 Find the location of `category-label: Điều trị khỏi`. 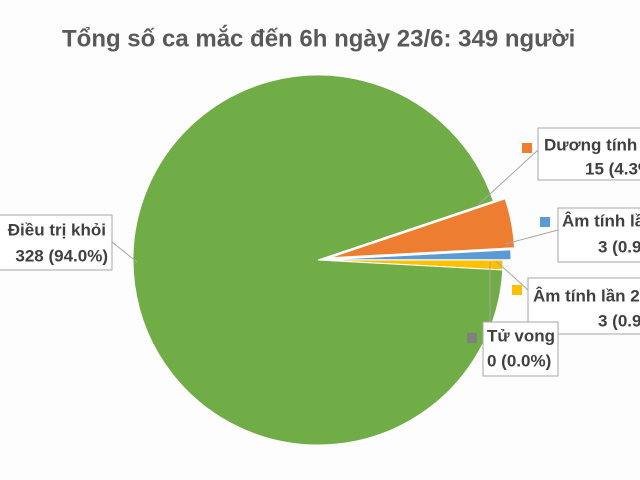

category-label: Điều trị khỏi is located at coordinates (57, 229).